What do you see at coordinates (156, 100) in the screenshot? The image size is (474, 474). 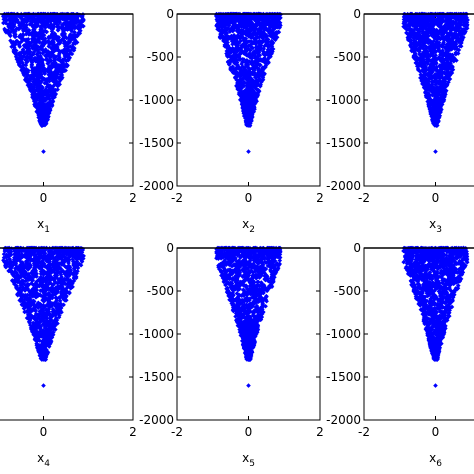 I see `y-tick-label: -1000` at bounding box center [156, 100].